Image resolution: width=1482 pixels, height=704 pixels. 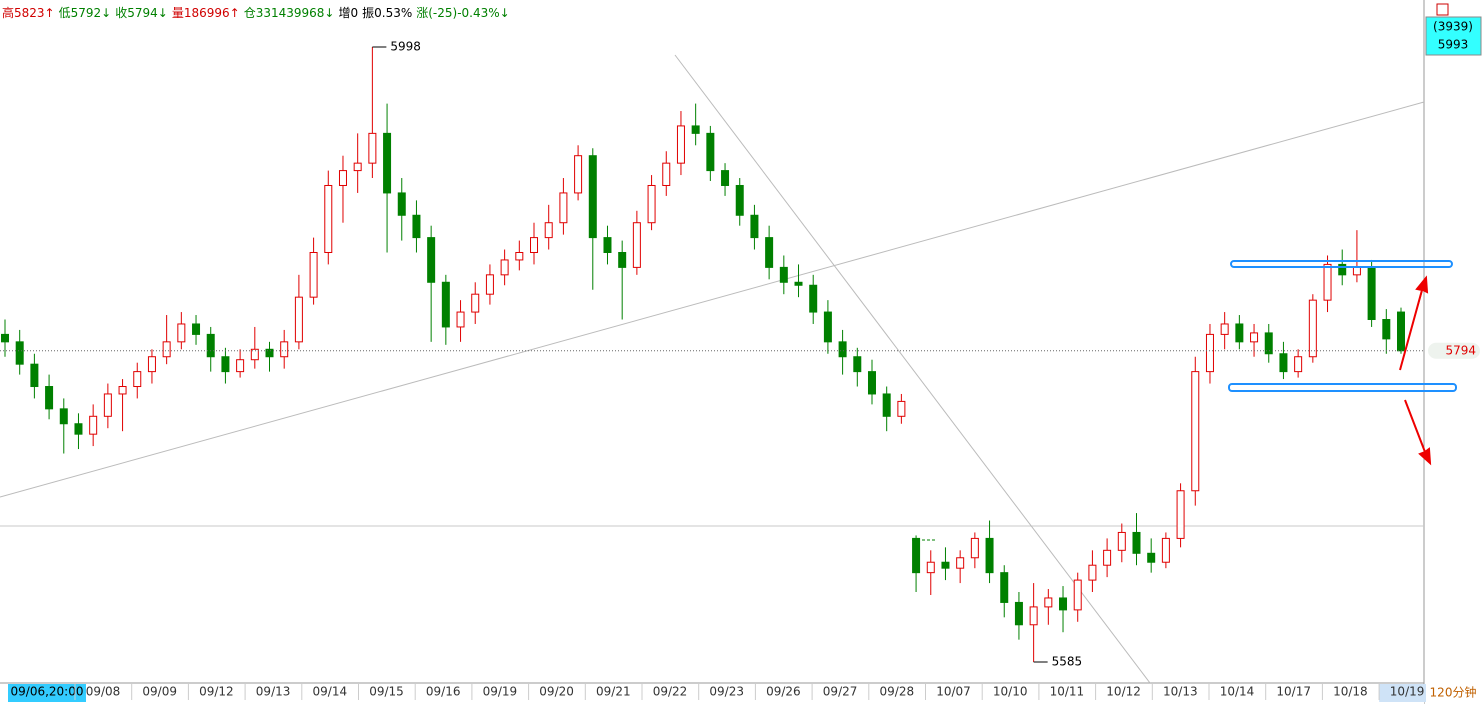 I want to click on x-axis-bg, so click(x=712, y=694).